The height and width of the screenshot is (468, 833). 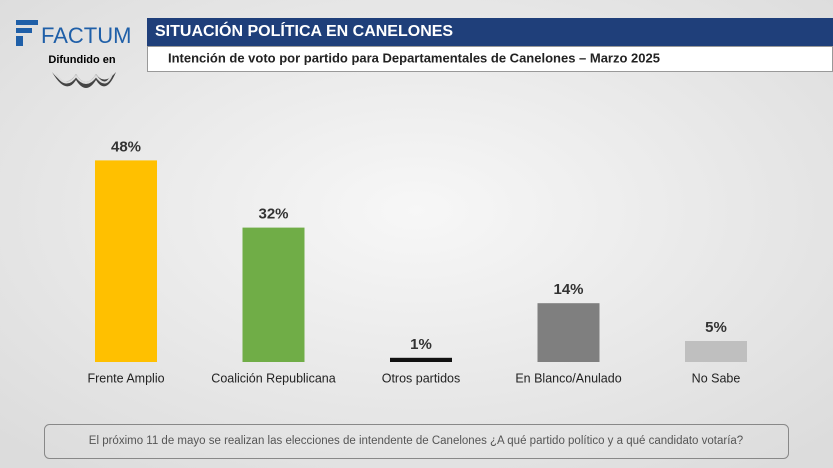 What do you see at coordinates (421, 378) in the screenshot?
I see `category-label: Otros partidos` at bounding box center [421, 378].